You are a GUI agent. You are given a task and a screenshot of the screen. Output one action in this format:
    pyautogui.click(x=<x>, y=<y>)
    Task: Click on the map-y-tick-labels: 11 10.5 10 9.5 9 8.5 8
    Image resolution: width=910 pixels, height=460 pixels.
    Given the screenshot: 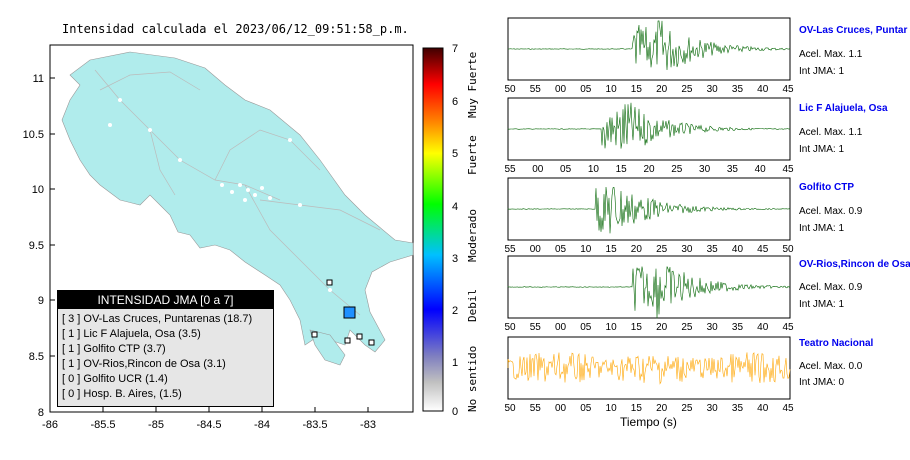 What is the action you would take?
    pyautogui.click(x=33, y=246)
    